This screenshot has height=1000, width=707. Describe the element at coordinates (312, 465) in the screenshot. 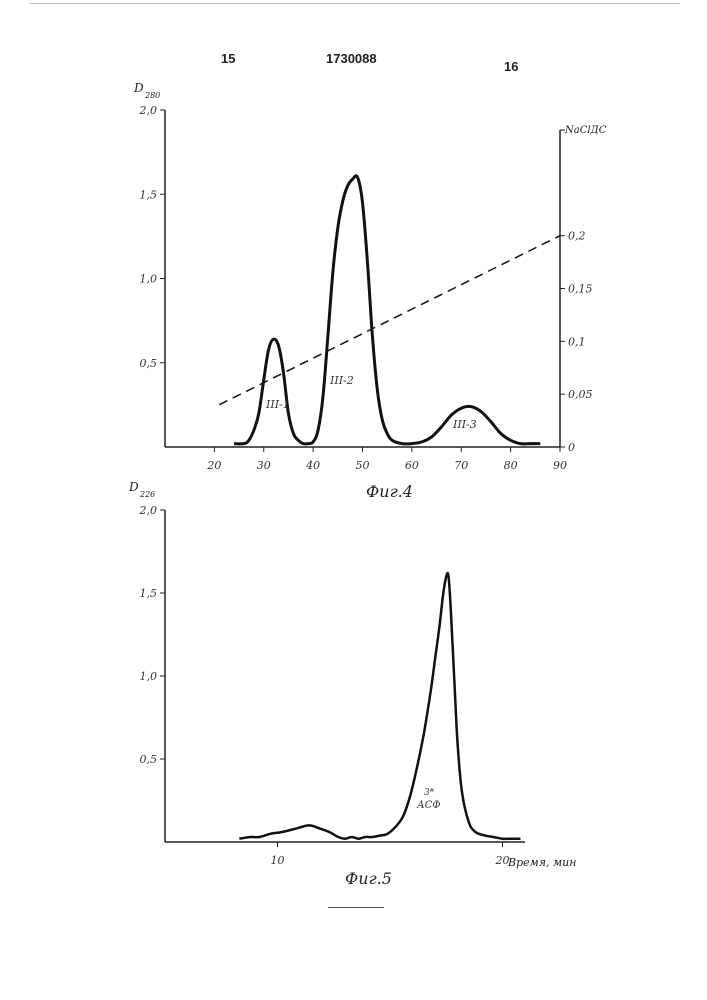

I see `fig4-x-tick-label: 40` at that location.